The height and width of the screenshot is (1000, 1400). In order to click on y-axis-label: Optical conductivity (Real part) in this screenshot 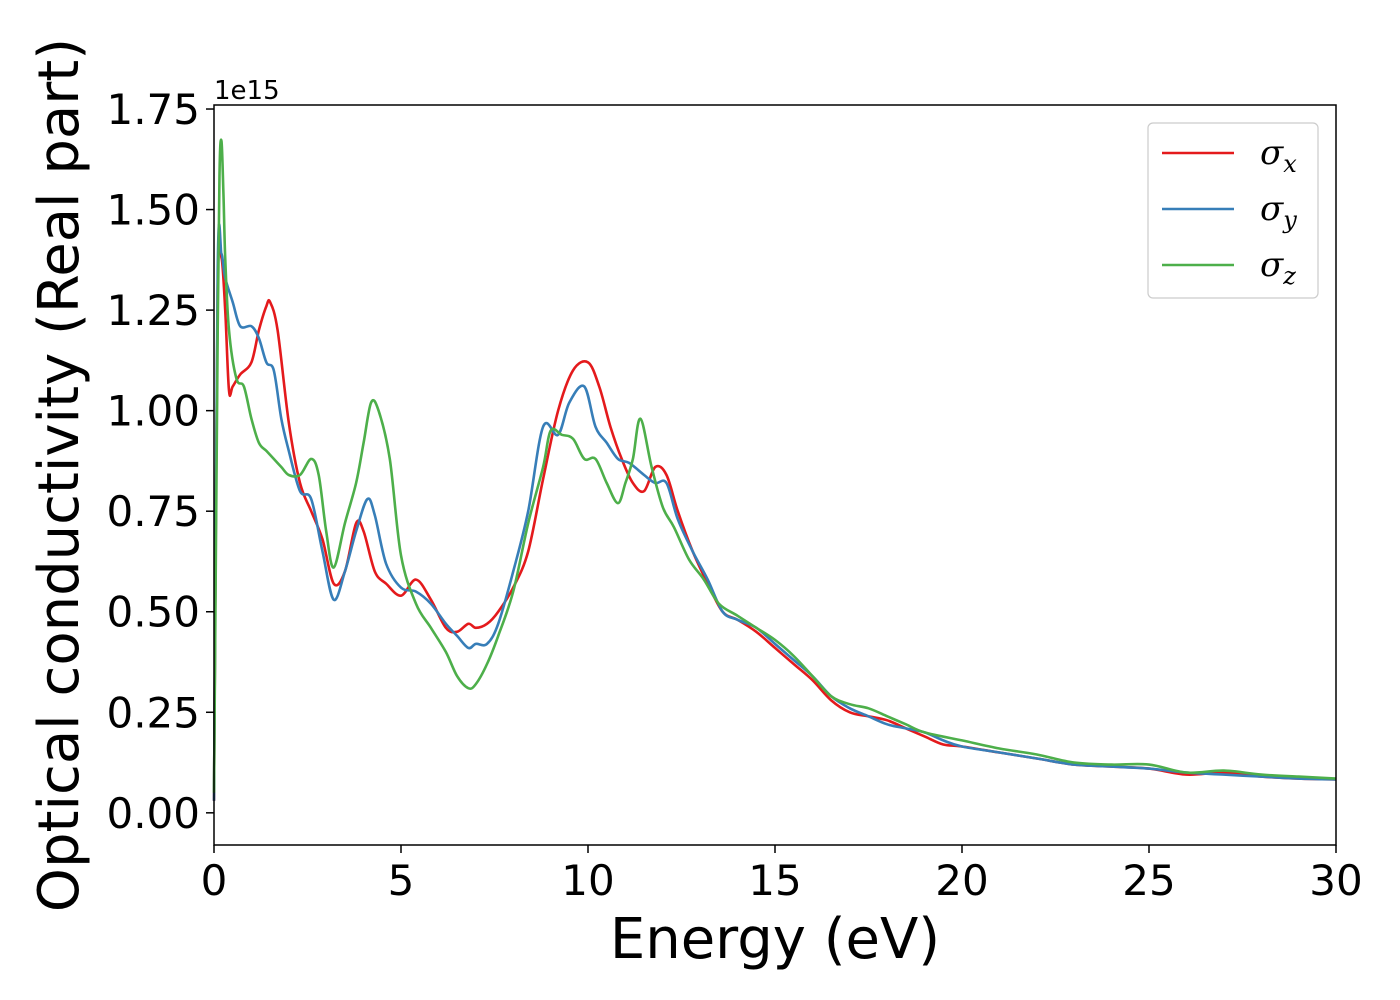, I will do `click(59, 475)`.